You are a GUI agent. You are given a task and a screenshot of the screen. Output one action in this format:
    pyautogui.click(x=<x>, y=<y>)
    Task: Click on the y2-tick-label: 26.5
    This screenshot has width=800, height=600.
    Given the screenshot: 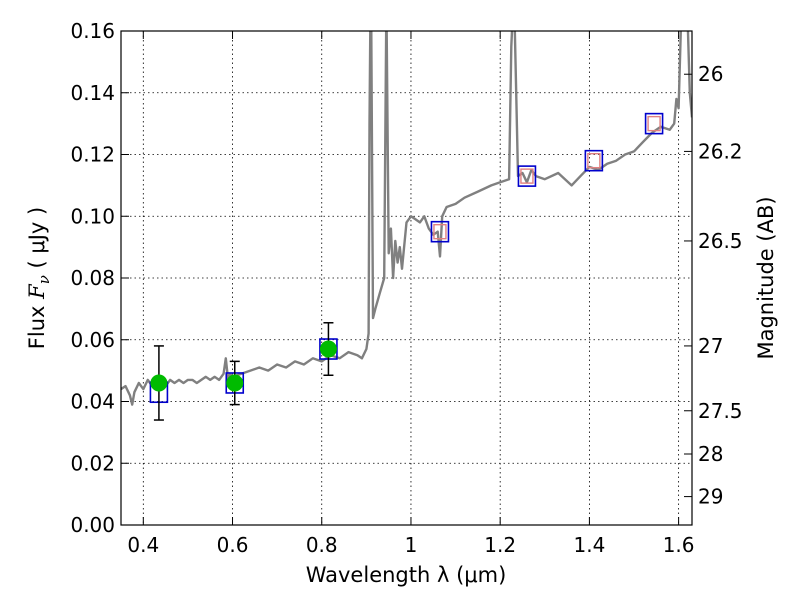 What is the action you would take?
    pyautogui.click(x=720, y=241)
    